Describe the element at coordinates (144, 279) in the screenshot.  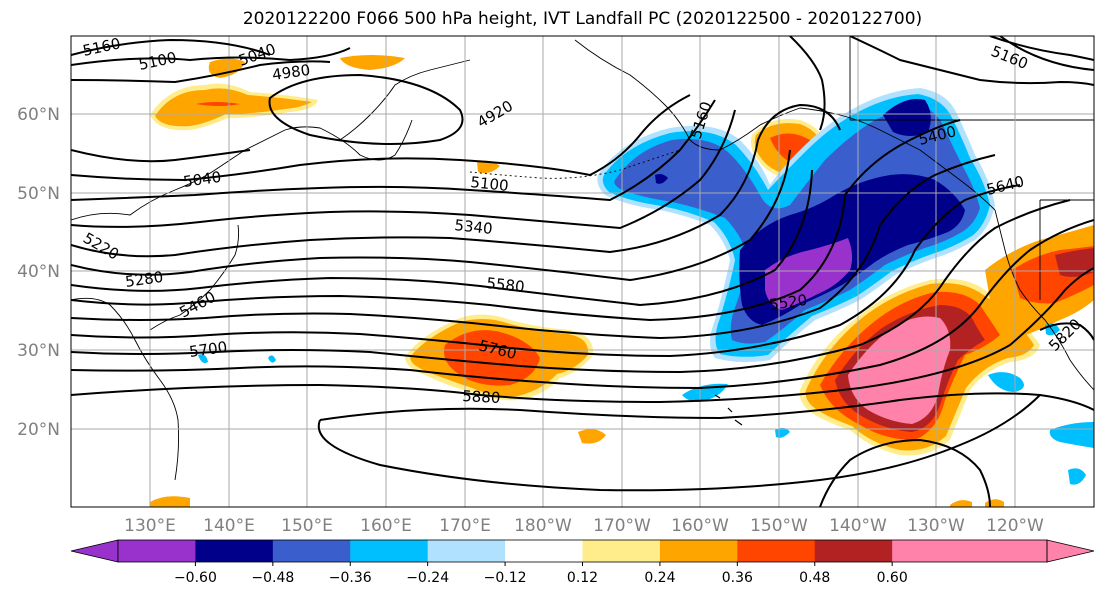
I see `contour-label: 5280` at that location.